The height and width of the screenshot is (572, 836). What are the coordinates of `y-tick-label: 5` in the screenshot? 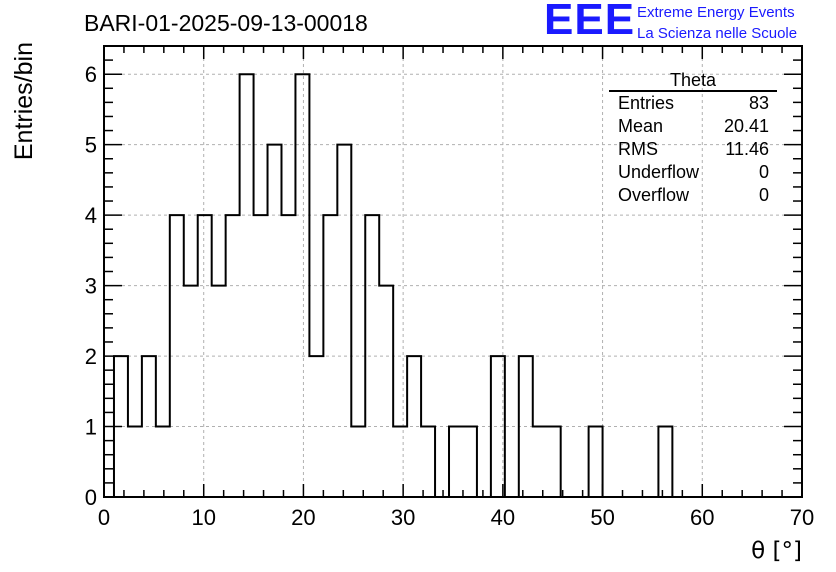 It's located at (91, 145).